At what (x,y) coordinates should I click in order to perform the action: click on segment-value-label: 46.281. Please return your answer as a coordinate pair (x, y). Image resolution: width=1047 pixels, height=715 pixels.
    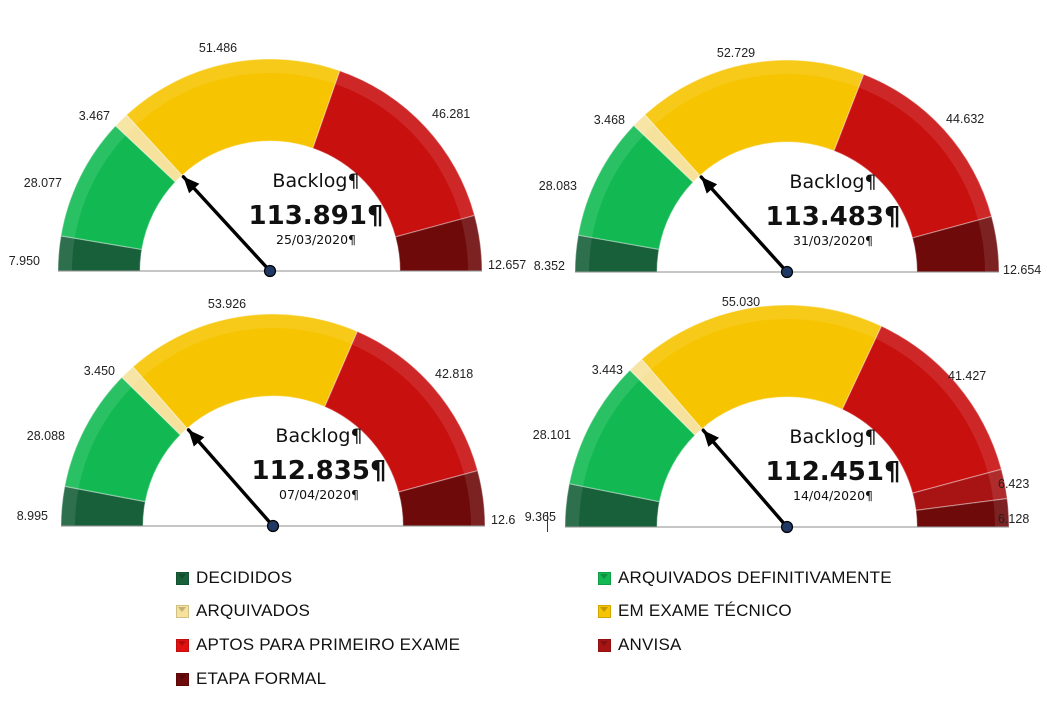
    Looking at the image, I should click on (451, 114).